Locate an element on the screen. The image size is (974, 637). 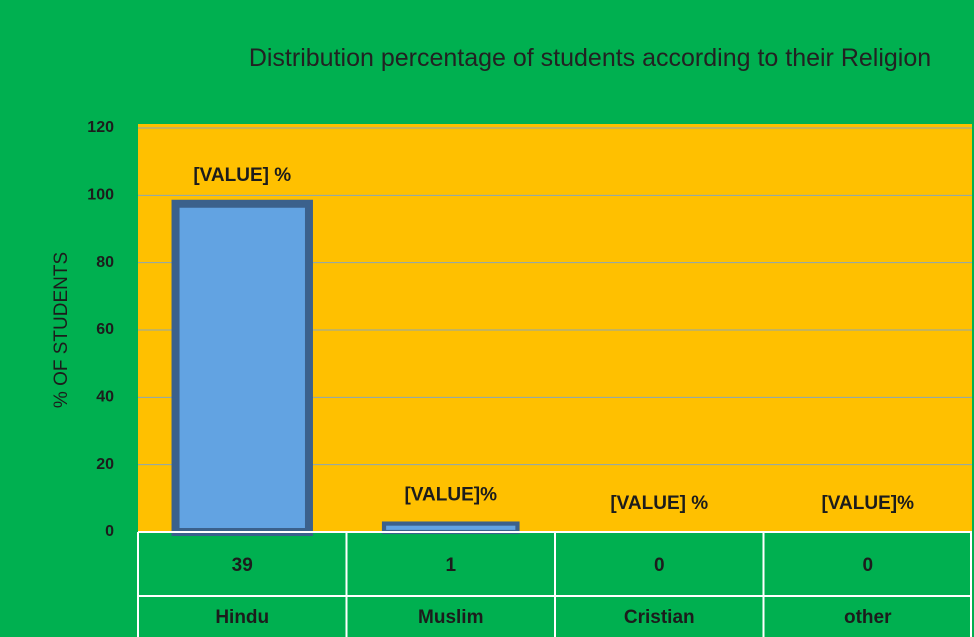
x-tick-label: Hindu is located at coordinates (242, 617).